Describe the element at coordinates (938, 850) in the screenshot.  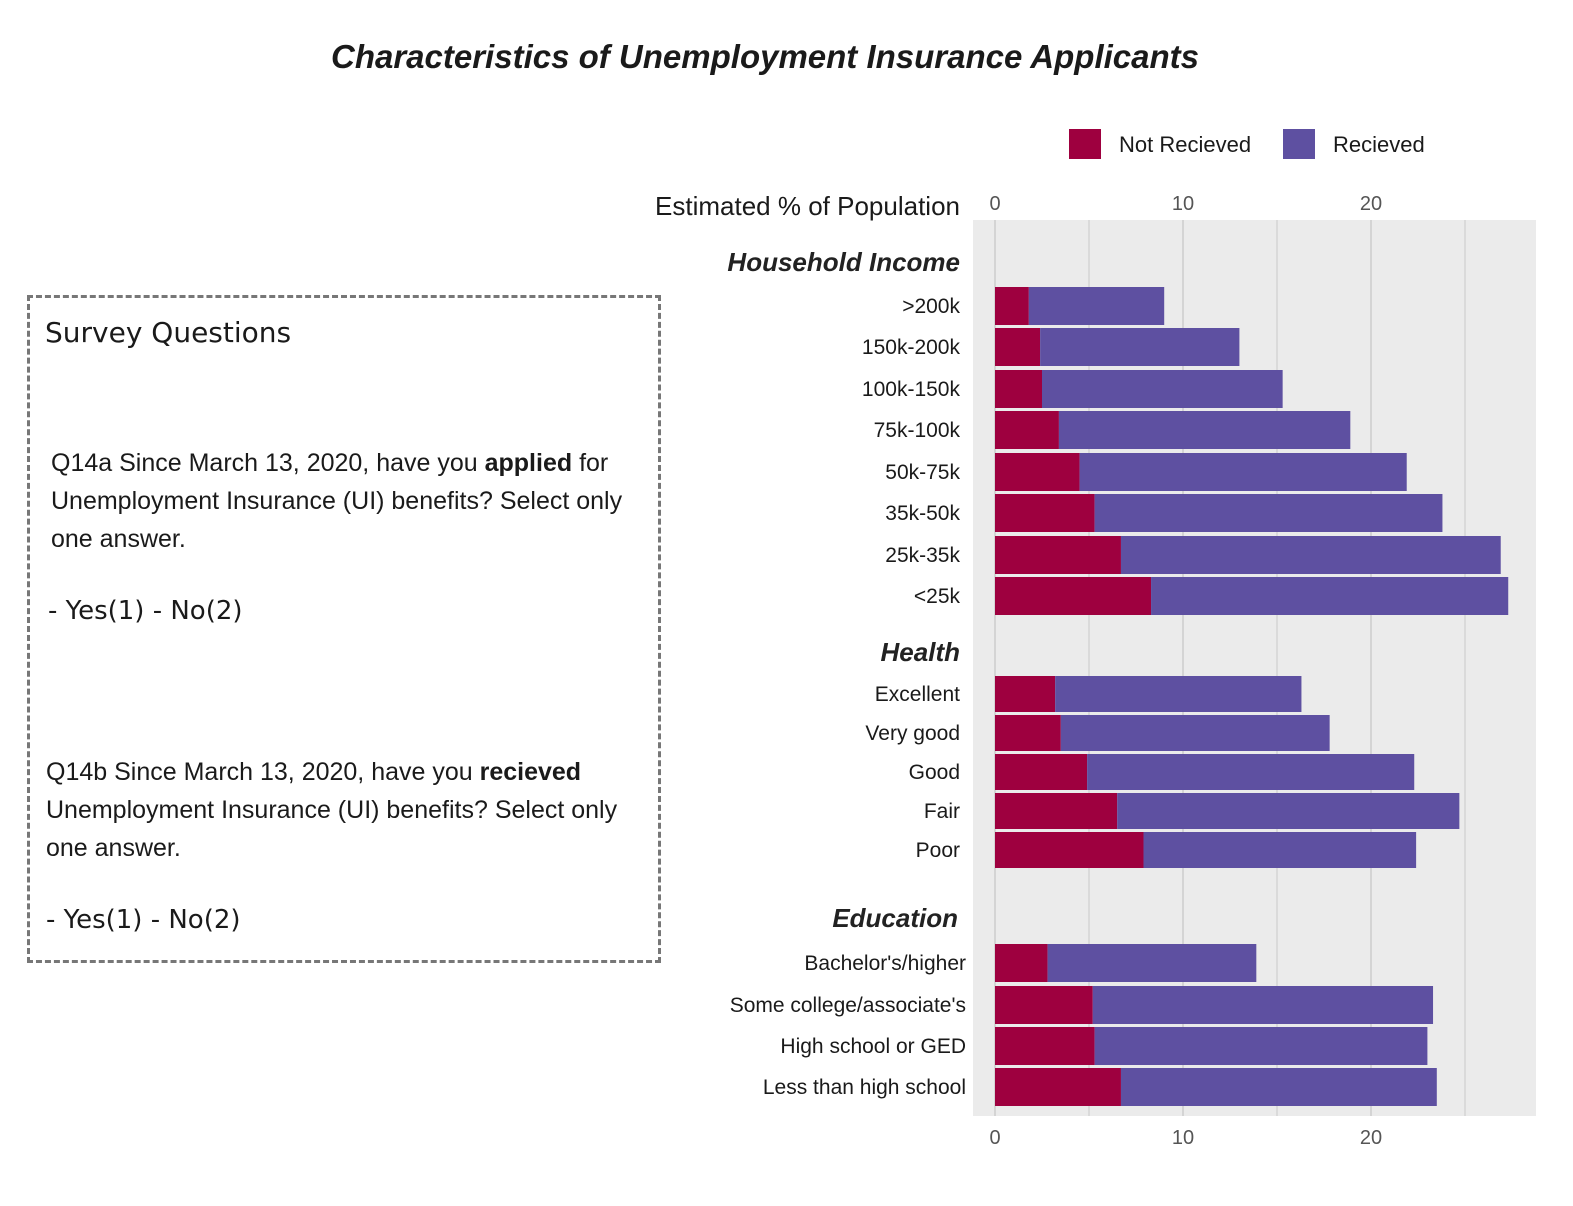
I see `category-label: Poor` at that location.